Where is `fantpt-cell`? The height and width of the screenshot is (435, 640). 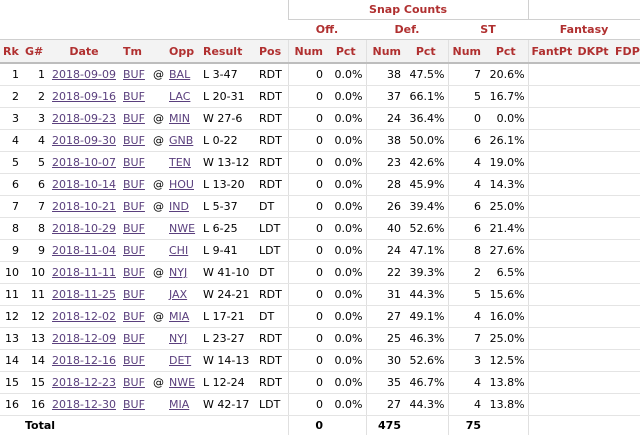
fantpt-cell is located at coordinates (551, 207).